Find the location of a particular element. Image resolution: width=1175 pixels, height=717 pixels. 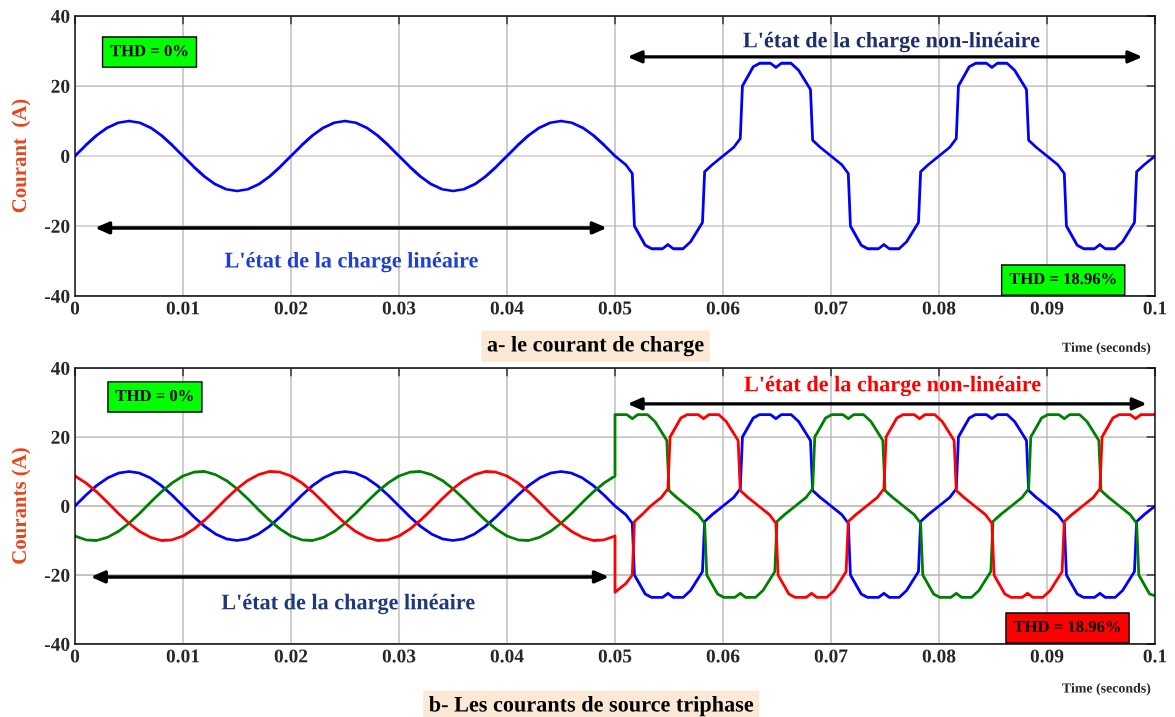

text: a- le courant de charge is located at coordinates (595, 346).